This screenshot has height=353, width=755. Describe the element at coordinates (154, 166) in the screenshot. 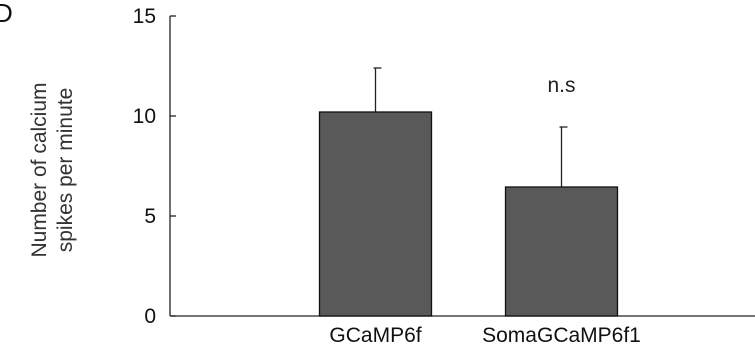

I see `y-ticks: 0 5 10 15` at that location.